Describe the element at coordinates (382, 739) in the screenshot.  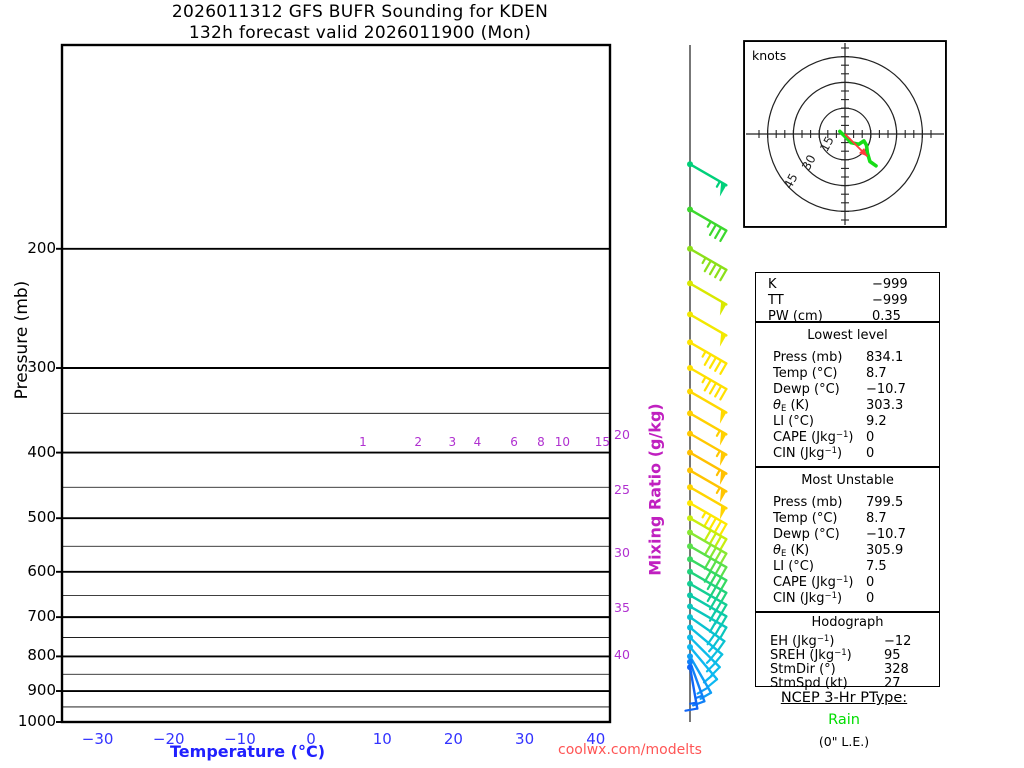
I see `temperature-tick-10: 10` at that location.